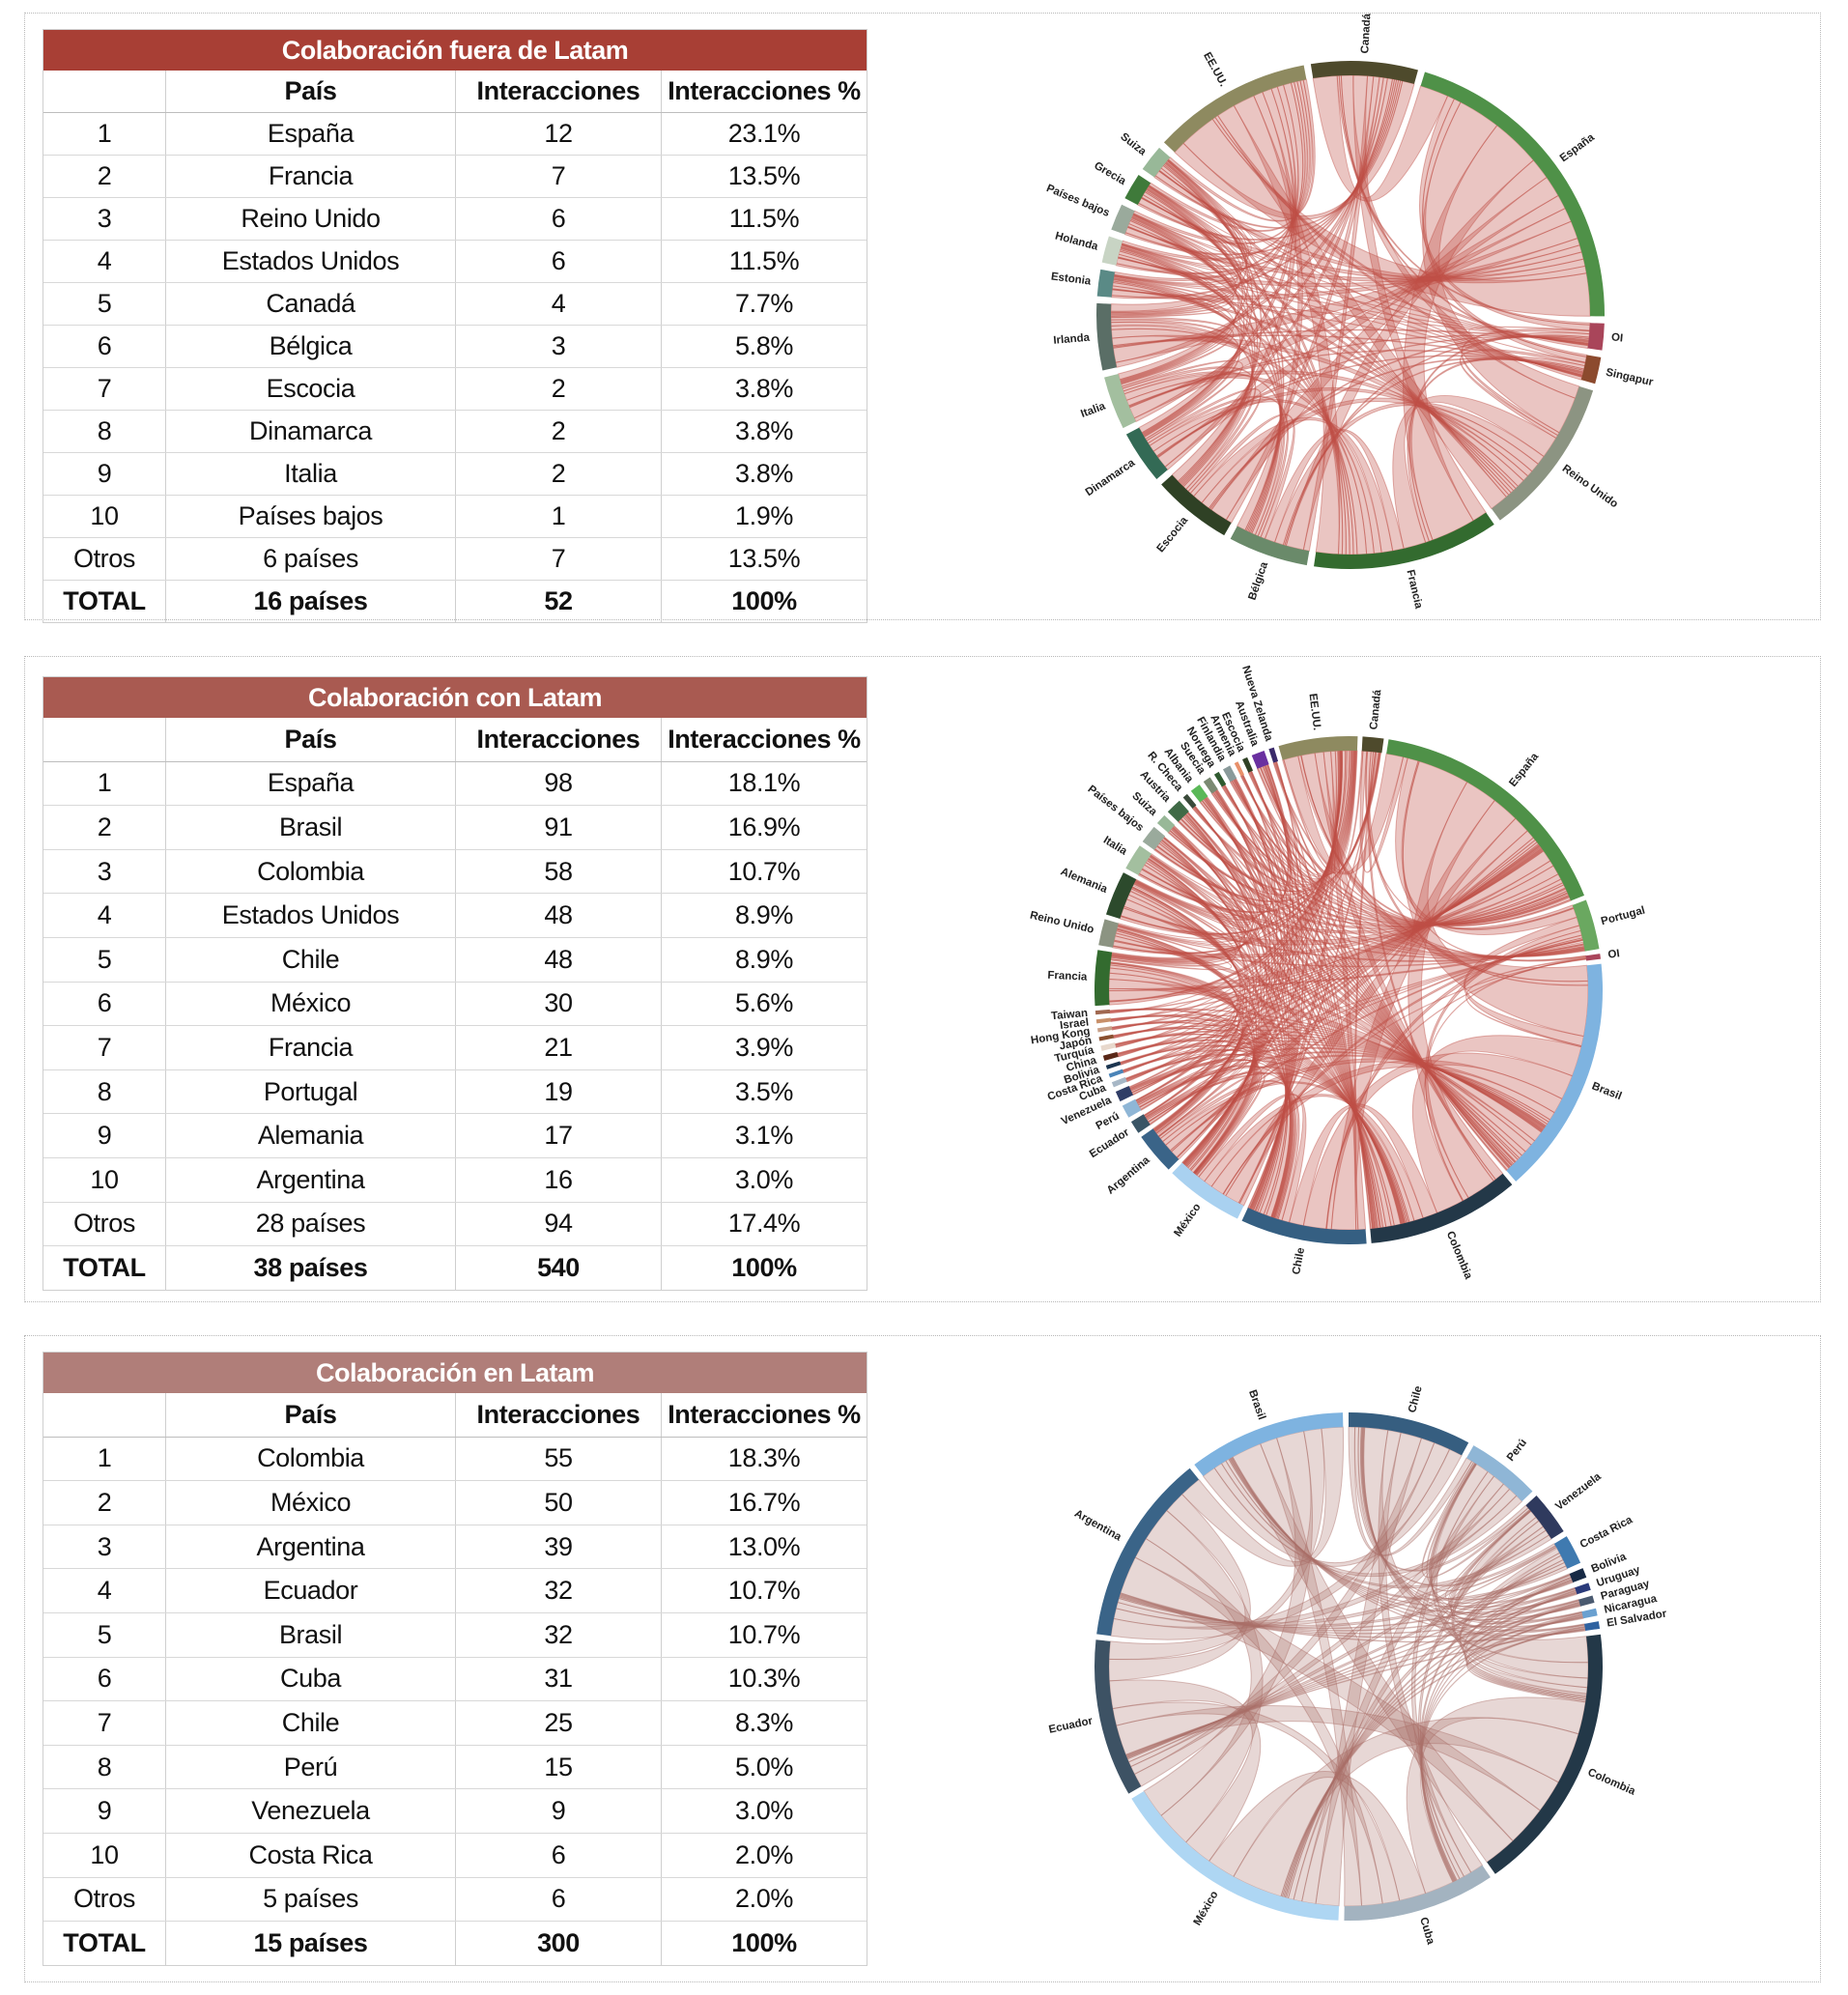 This screenshot has height=1995, width=1848. Describe the element at coordinates (310, 784) in the screenshot. I see `country-cell: España` at that location.